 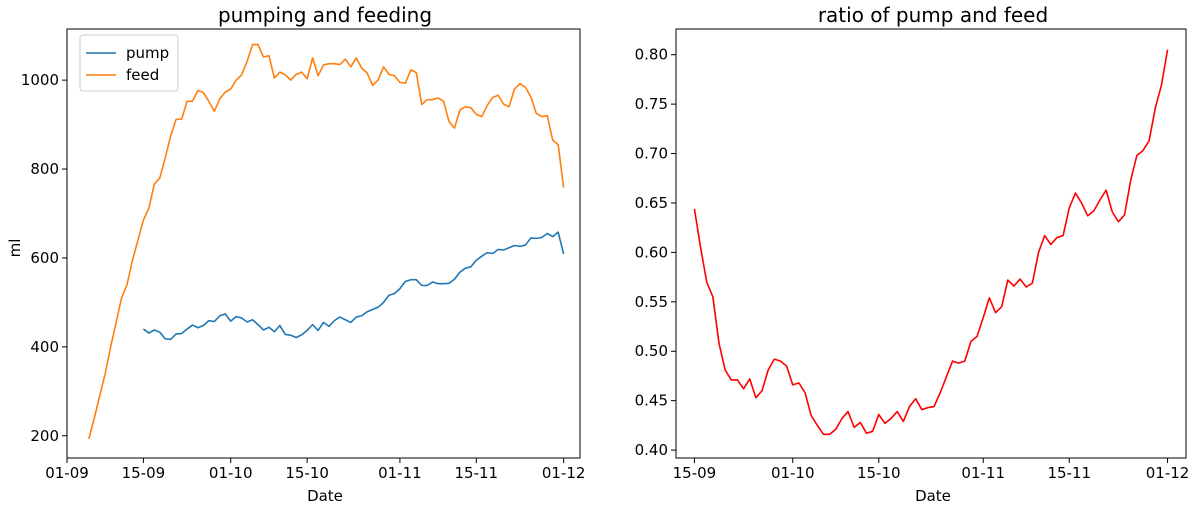 What do you see at coordinates (44, 436) in the screenshot?
I see `y-tick-label: 200` at bounding box center [44, 436].